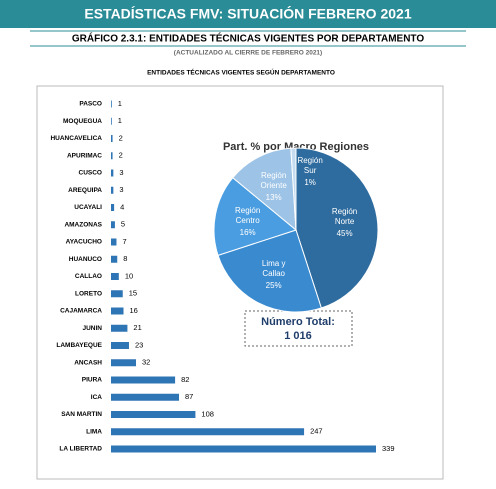 The height and width of the screenshot is (489, 496). What do you see at coordinates (92, 328) in the screenshot?
I see `category-label: JUNIN` at bounding box center [92, 328].